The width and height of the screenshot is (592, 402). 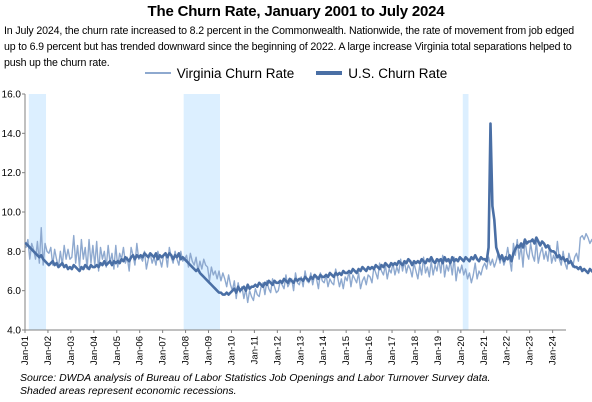 What do you see at coordinates (94, 350) in the screenshot?
I see `x-tick-label: Jan-04` at bounding box center [94, 350].